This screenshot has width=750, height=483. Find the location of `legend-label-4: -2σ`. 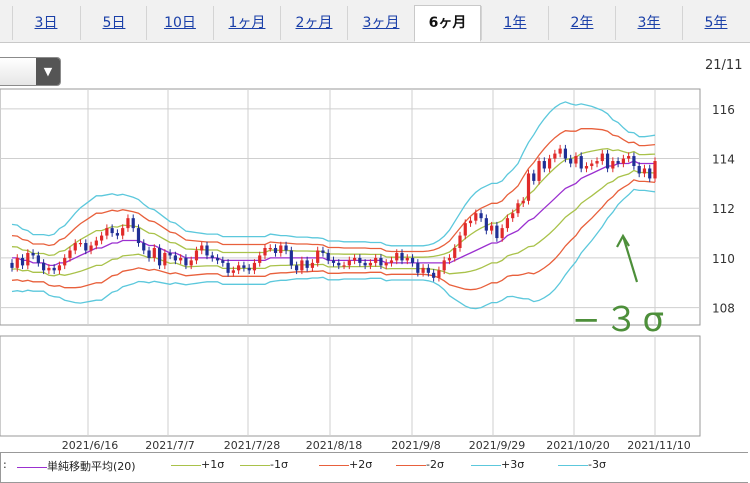

legend-label-4: -2σ is located at coordinates (435, 464).